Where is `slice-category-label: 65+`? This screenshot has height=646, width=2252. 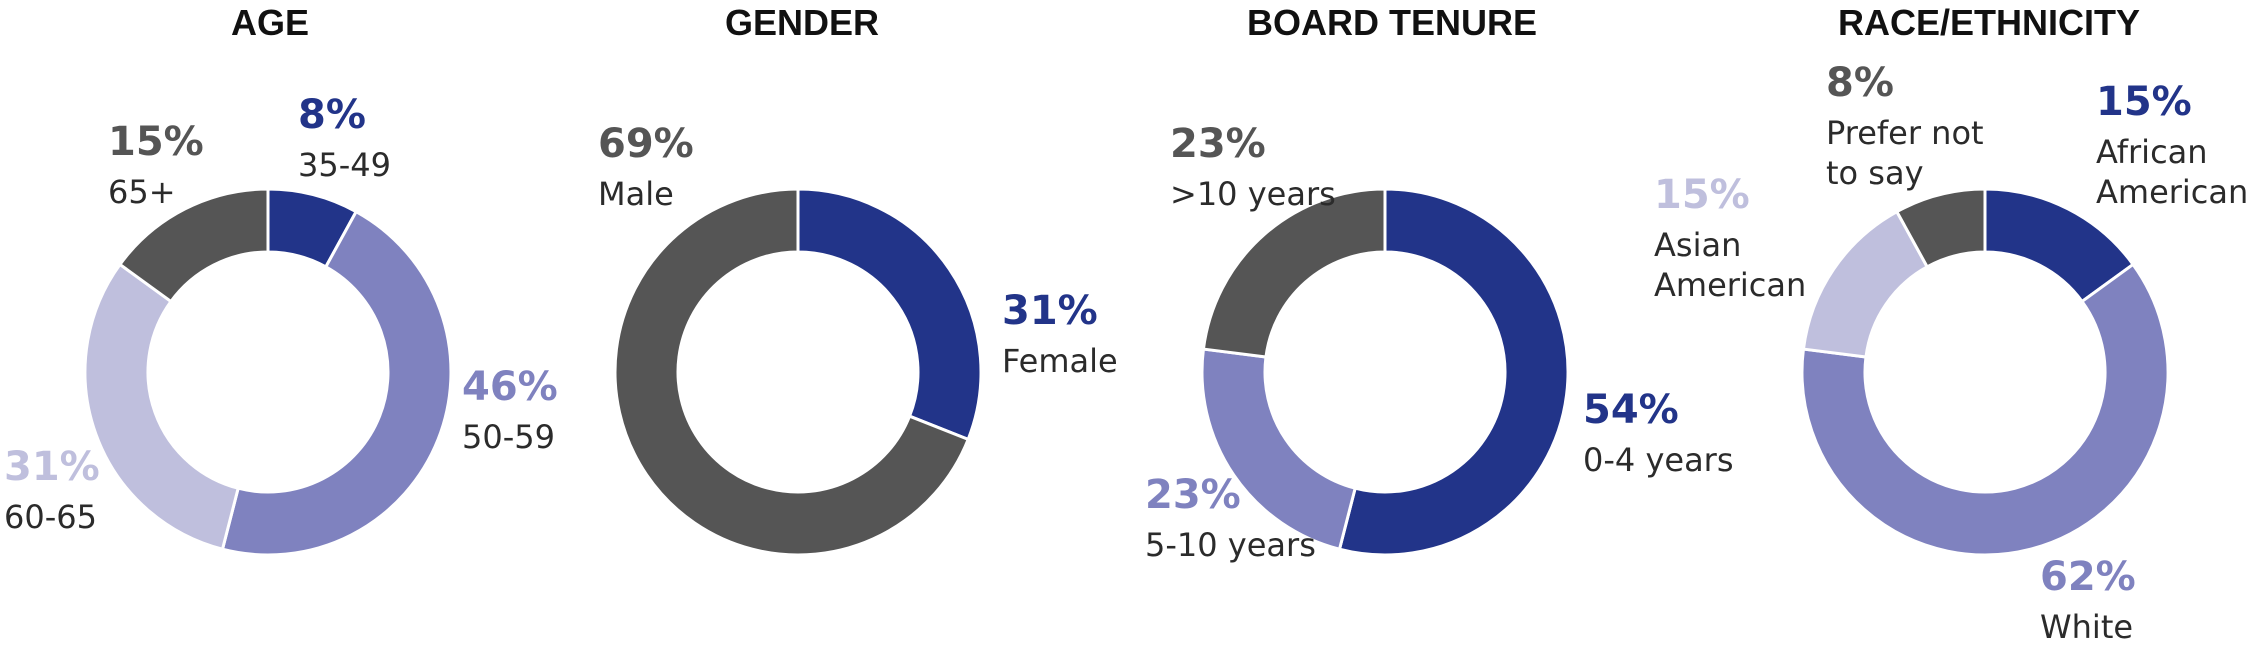 slice-category-label: 65+ is located at coordinates (142, 192).